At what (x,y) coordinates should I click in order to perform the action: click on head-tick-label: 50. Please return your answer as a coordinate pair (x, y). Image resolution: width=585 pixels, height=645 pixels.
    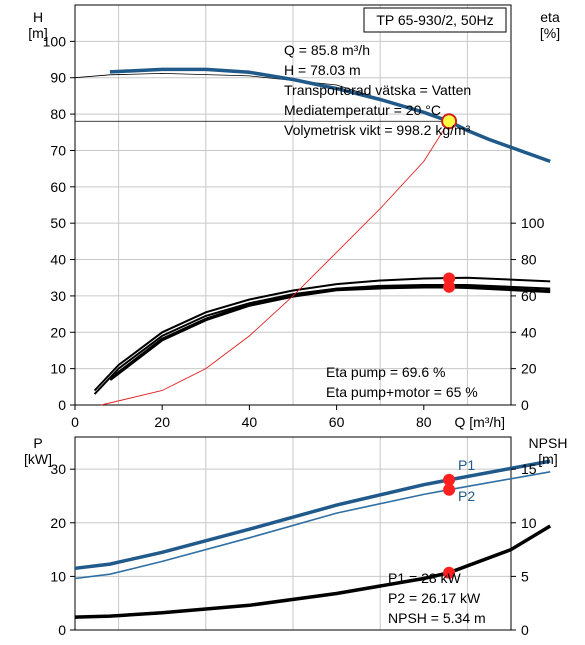
    Looking at the image, I should click on (58, 223).